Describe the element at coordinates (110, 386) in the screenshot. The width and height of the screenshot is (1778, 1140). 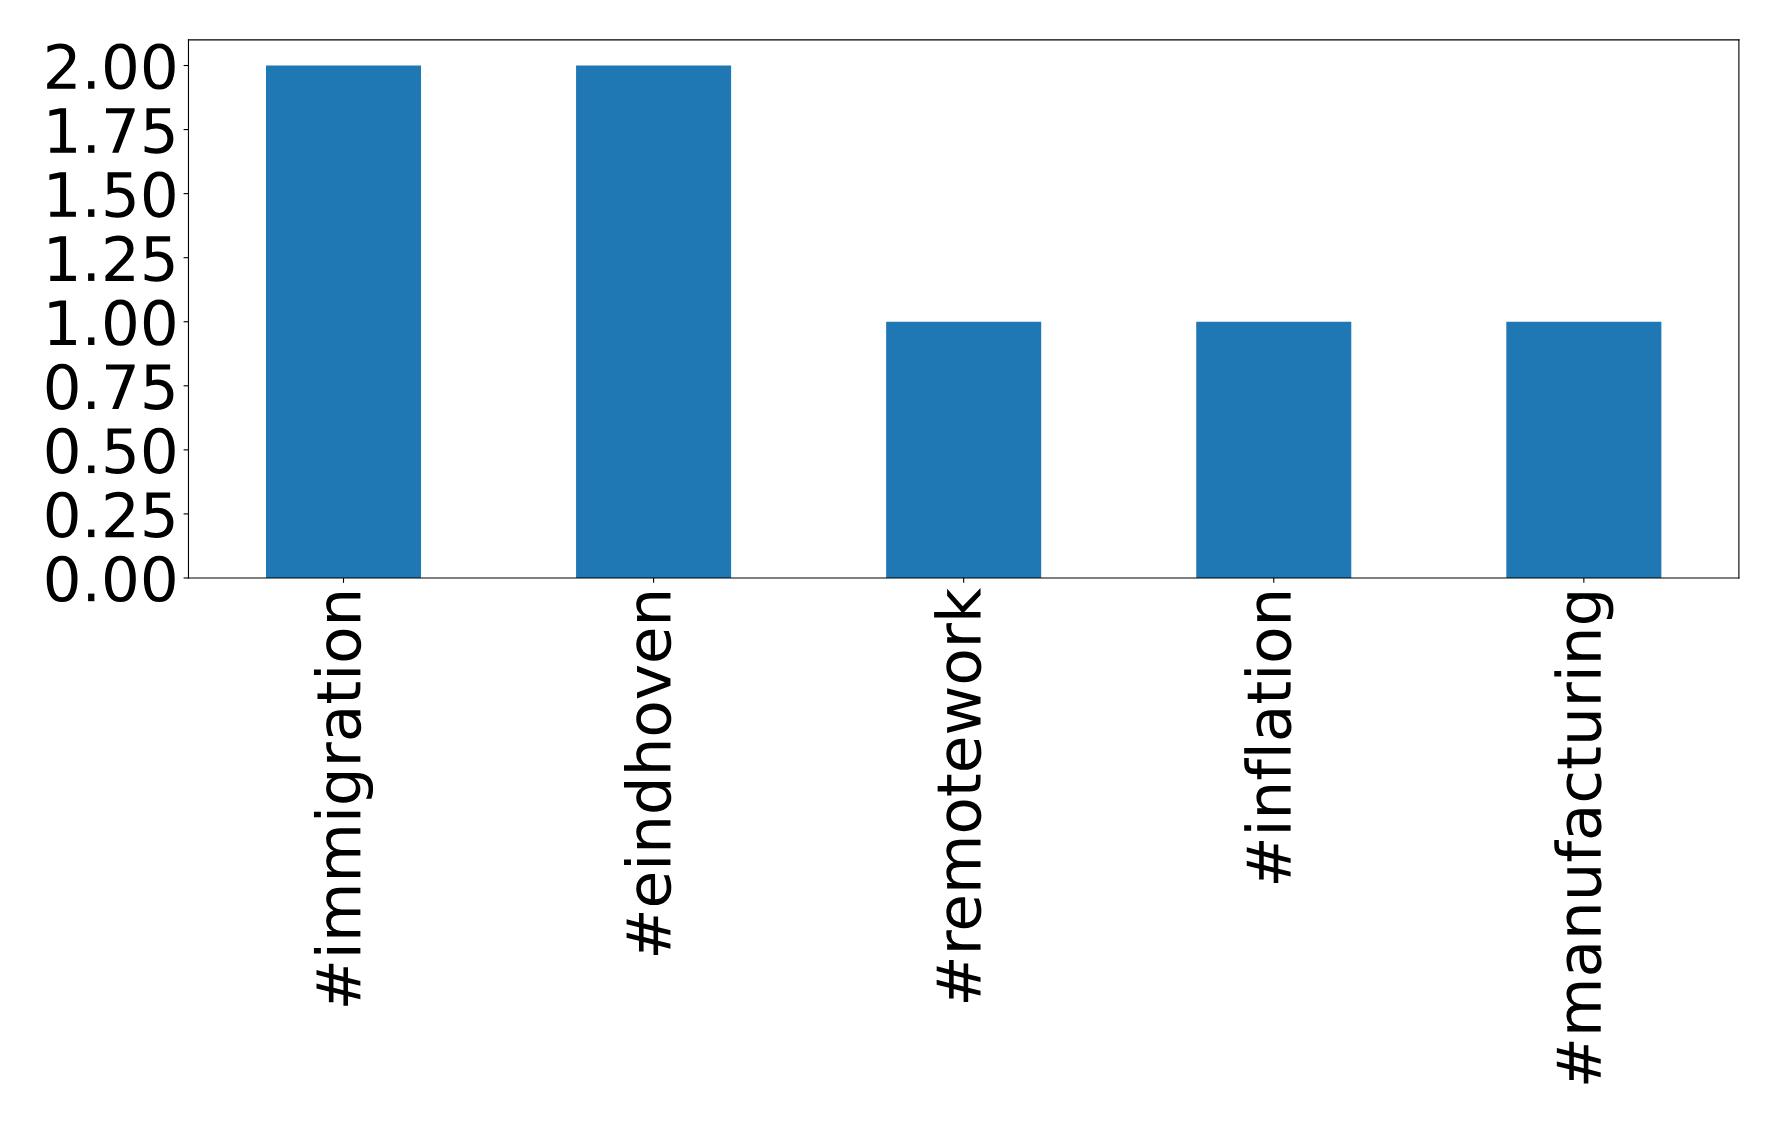
I see `y-tick-label: 0.75` at that location.